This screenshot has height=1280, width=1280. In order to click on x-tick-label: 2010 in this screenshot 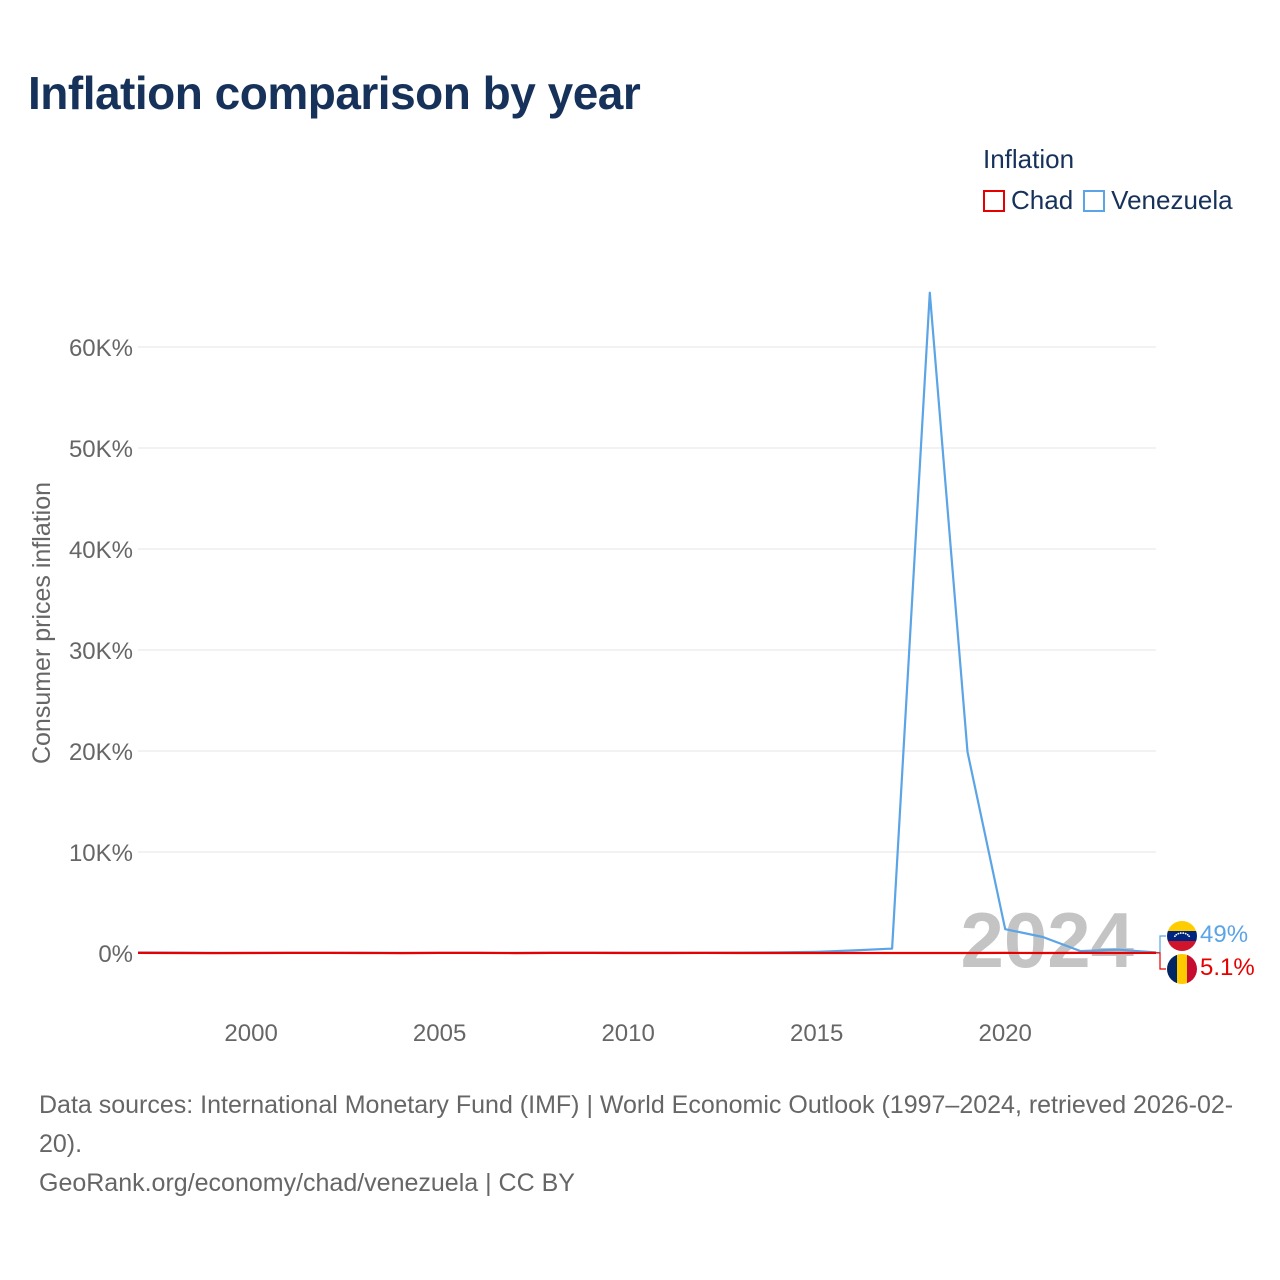, I will do `click(627, 1033)`.